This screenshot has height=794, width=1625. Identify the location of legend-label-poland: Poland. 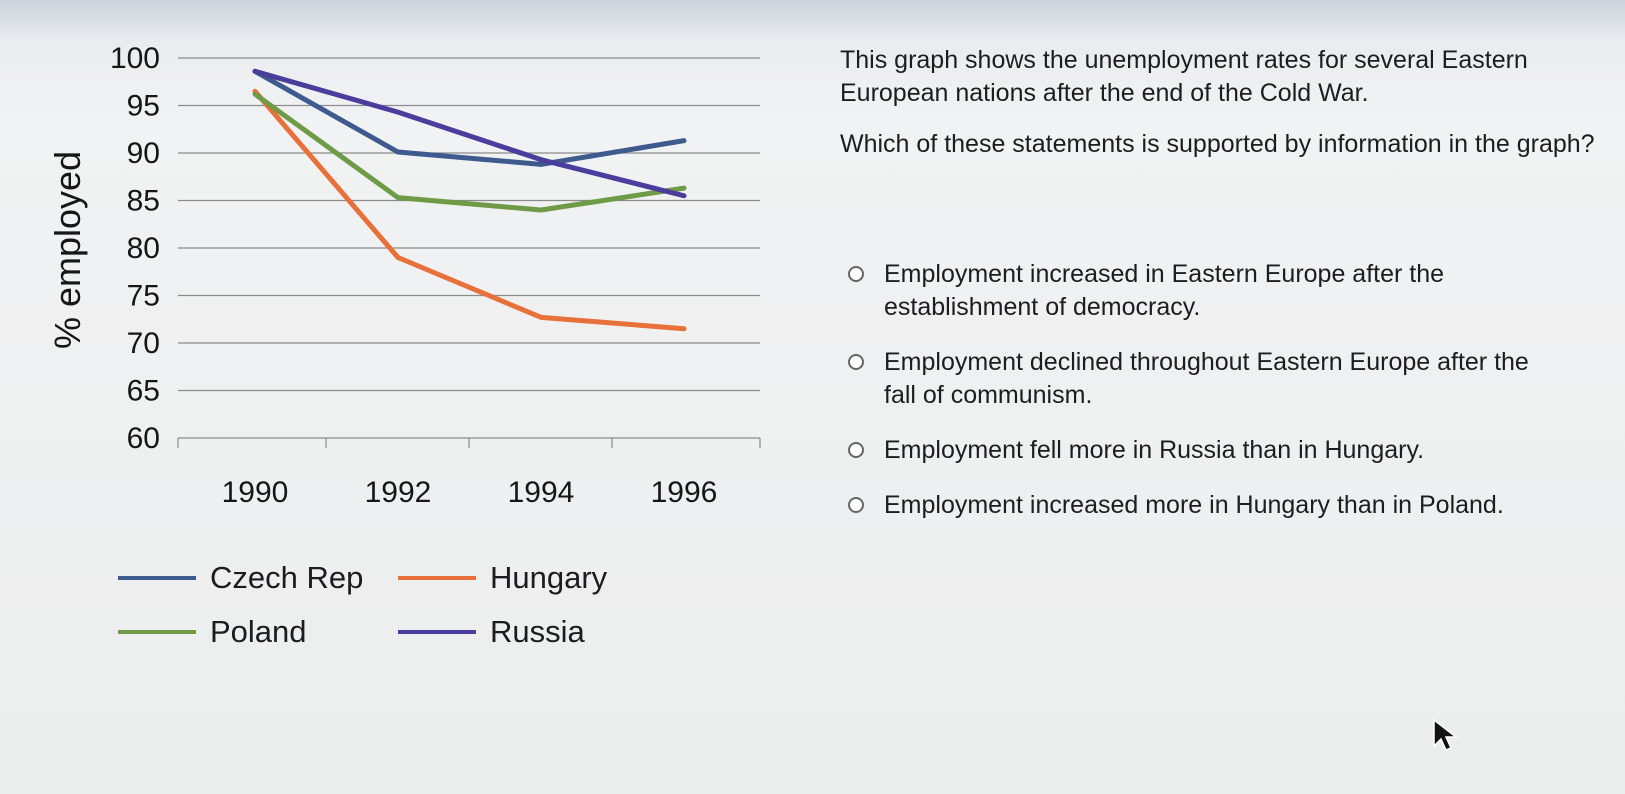
(258, 631).